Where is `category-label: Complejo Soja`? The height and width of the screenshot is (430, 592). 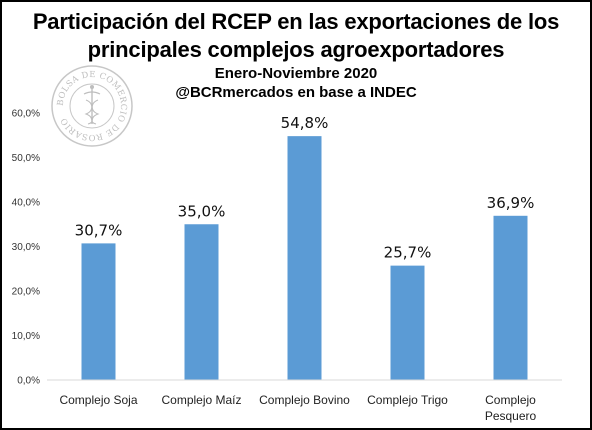
category-label: Complejo Soja is located at coordinates (98, 400).